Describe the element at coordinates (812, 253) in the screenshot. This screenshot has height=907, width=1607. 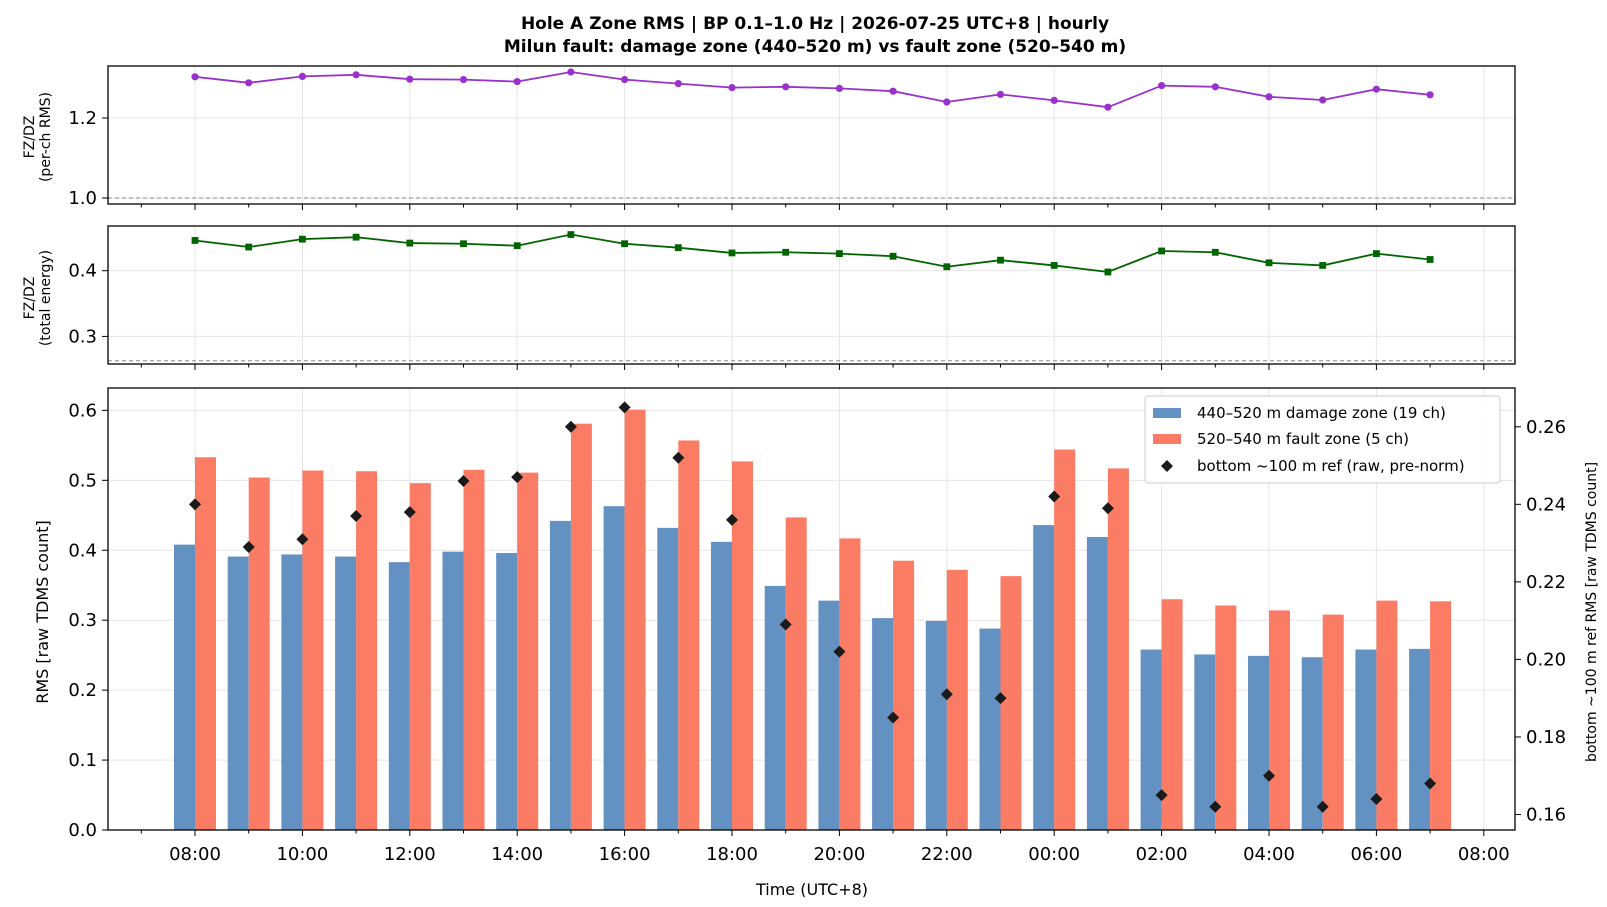
I see `ratio-total-energy-line` at that location.